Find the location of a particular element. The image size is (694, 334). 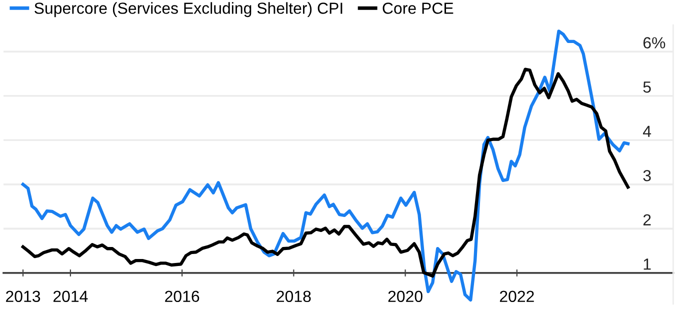

x-tick-label: 2013 is located at coordinates (23, 296).